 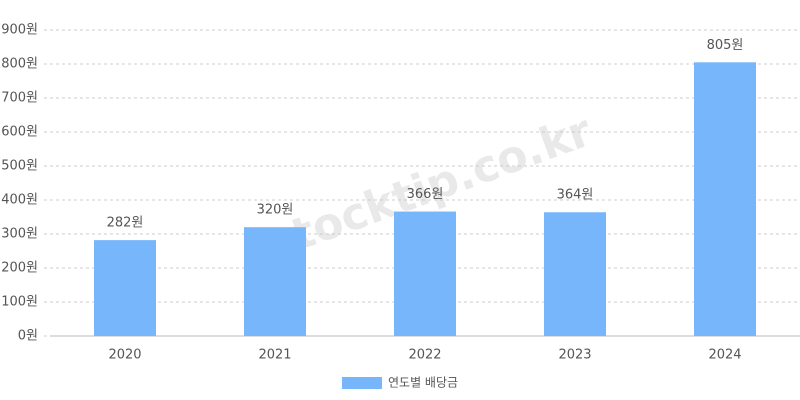 What do you see at coordinates (724, 355) in the screenshot?
I see `x-tick-label: 2024` at bounding box center [724, 355].